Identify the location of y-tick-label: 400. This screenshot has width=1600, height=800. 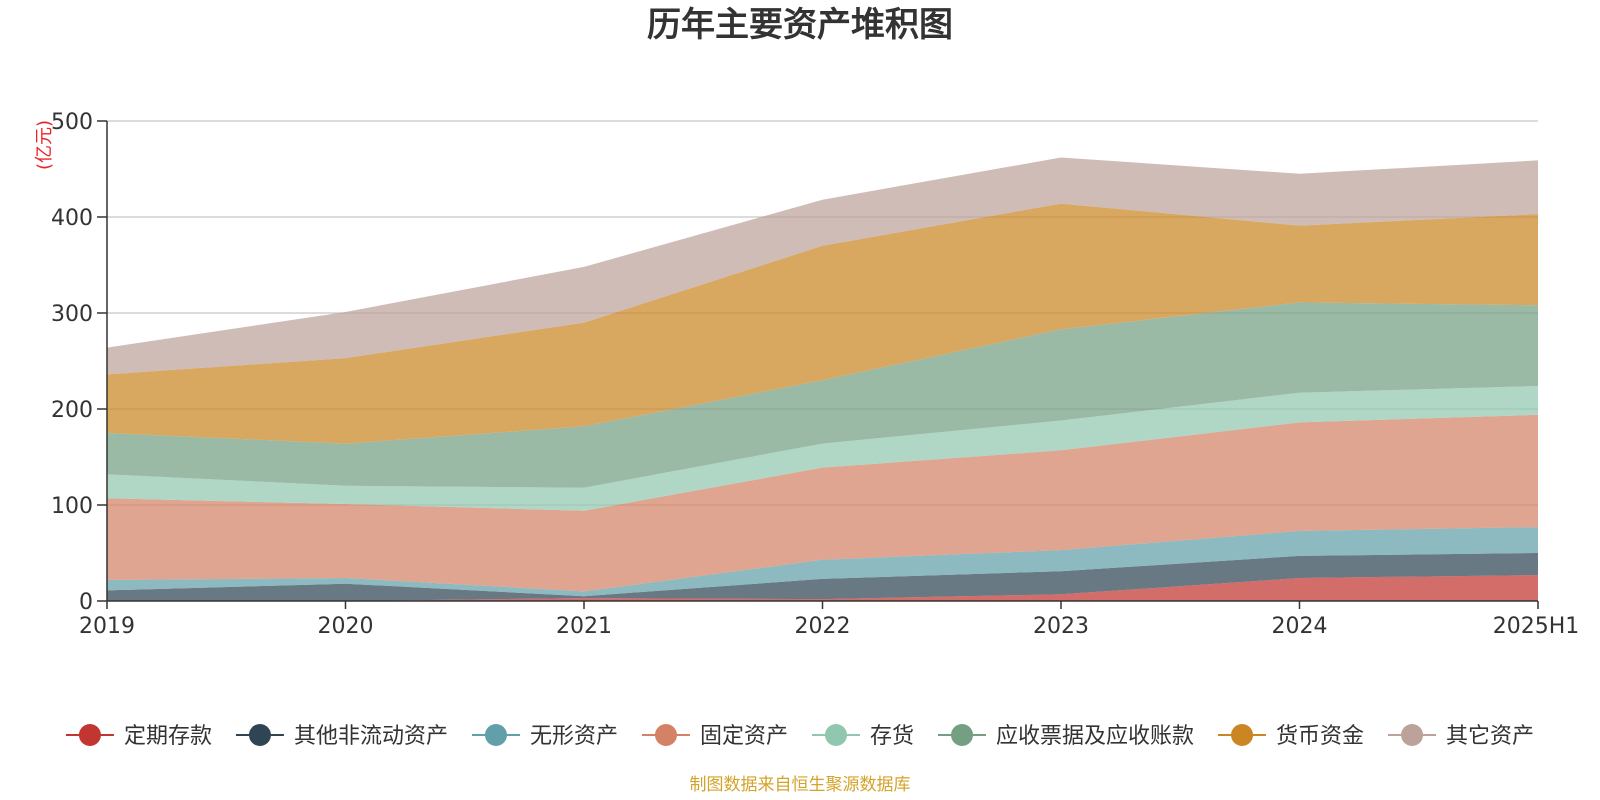
(72, 218).